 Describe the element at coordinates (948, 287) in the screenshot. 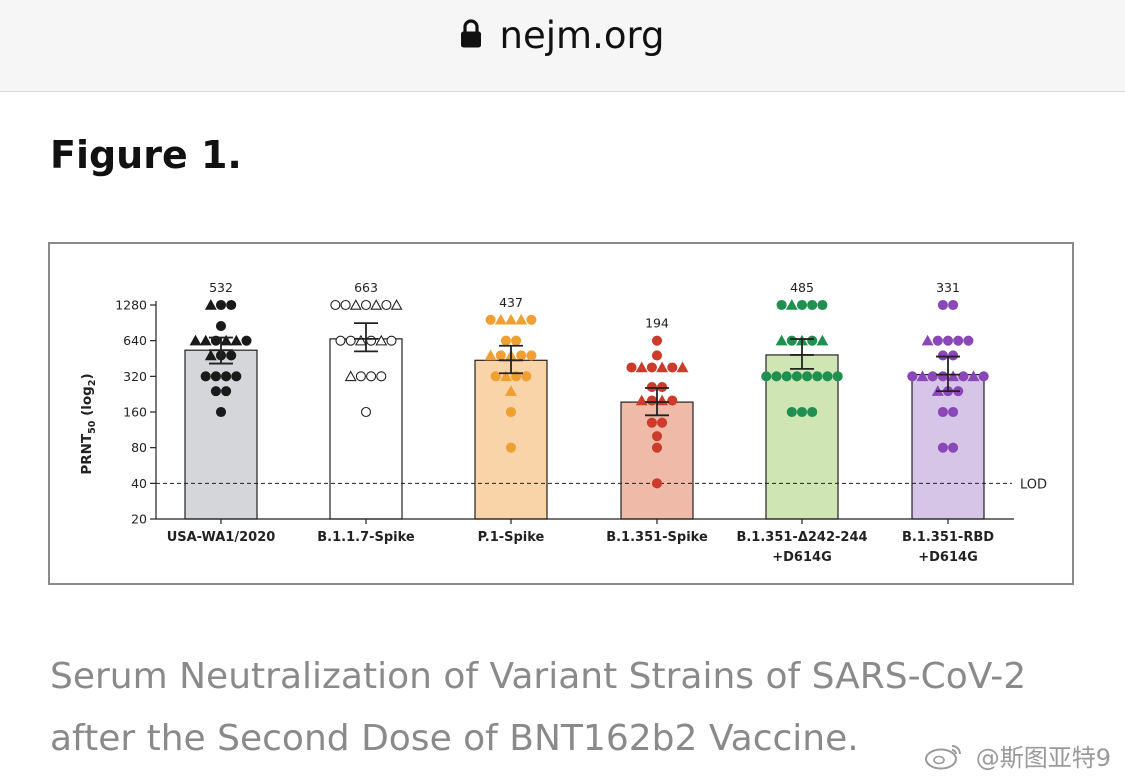

I see `data-label-5: 331` at that location.